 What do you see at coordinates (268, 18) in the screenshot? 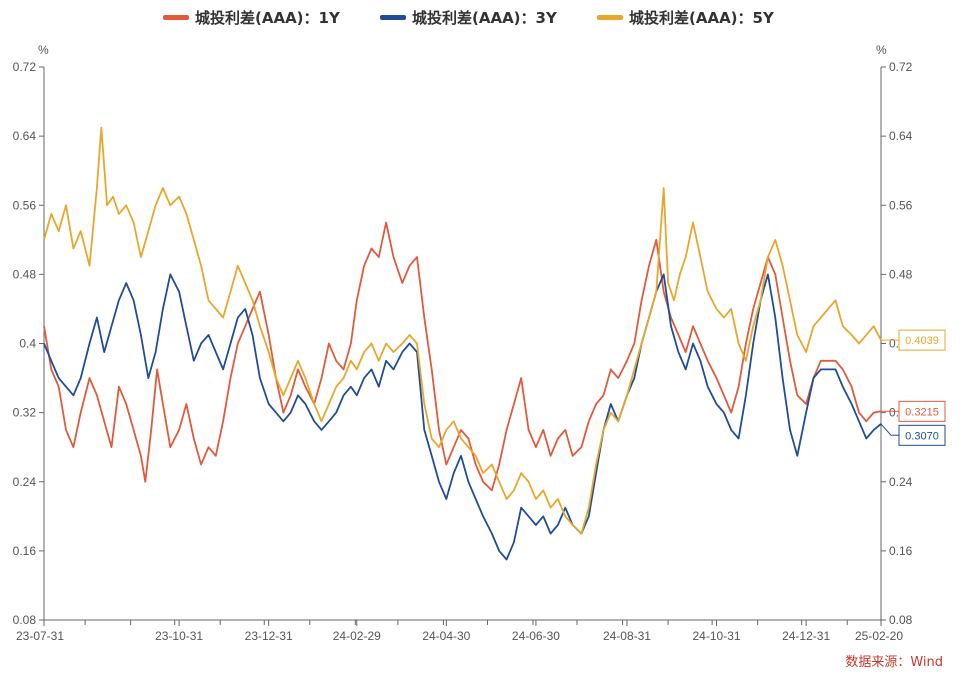
I see `legend-label-1: 城投利差(AAA)：1Y` at bounding box center [268, 18].